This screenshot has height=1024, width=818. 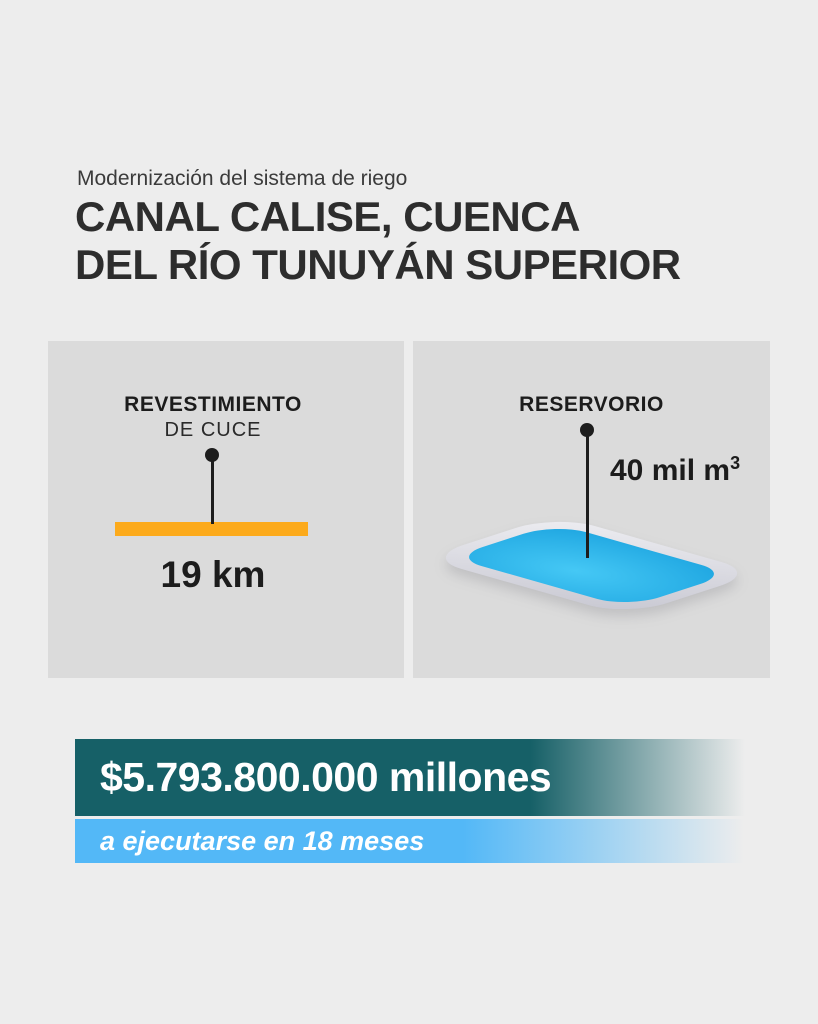 What do you see at coordinates (213, 404) in the screenshot?
I see `canal-label-line1: REVESTIMIENTO` at bounding box center [213, 404].